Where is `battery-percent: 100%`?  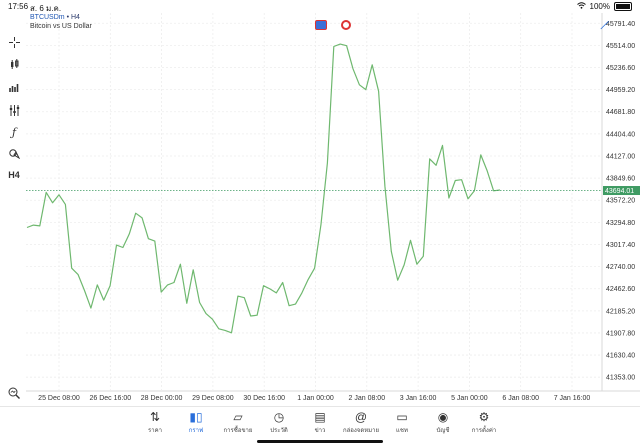
battery-percent: 100% is located at coordinates (599, 6).